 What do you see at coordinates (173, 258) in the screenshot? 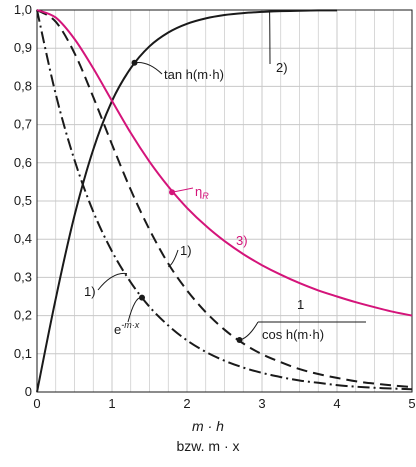
I see `leader-series-1a` at bounding box center [173, 258].